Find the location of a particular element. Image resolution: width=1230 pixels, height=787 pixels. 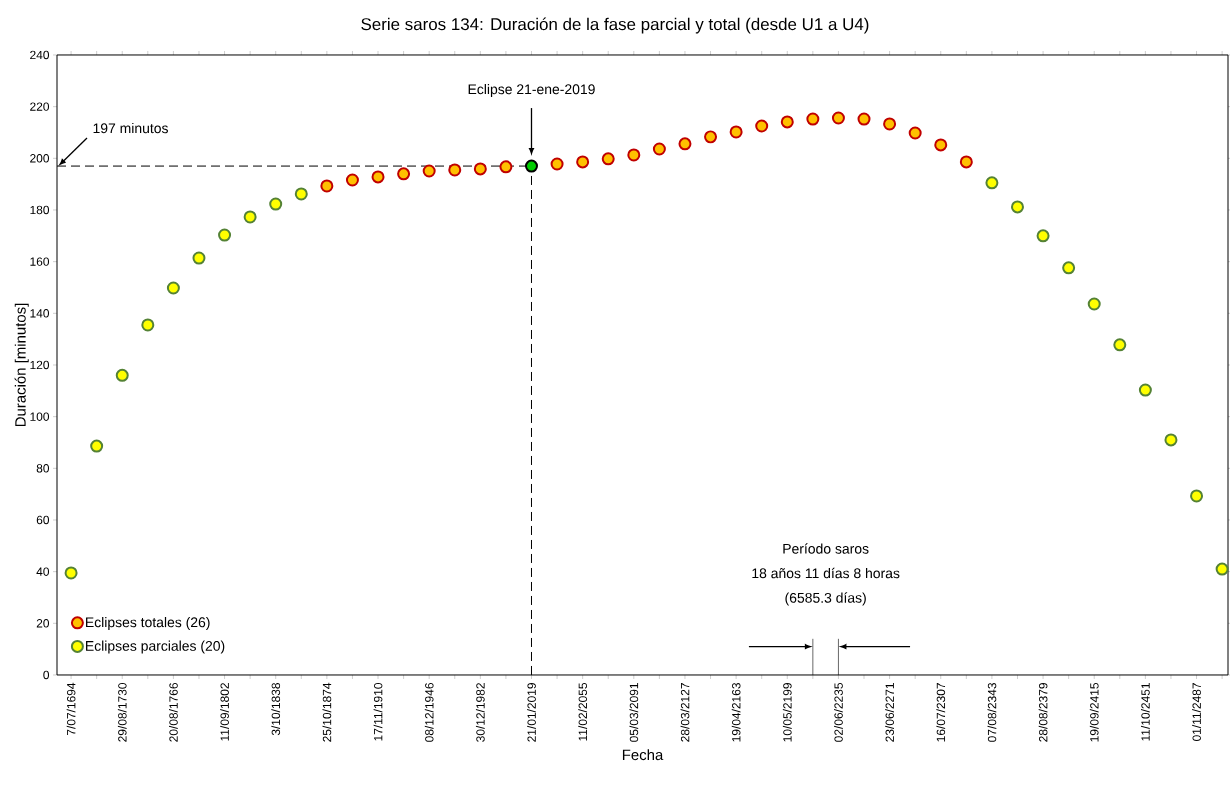

legend-label: Eclipses totales (26) is located at coordinates (148, 624).